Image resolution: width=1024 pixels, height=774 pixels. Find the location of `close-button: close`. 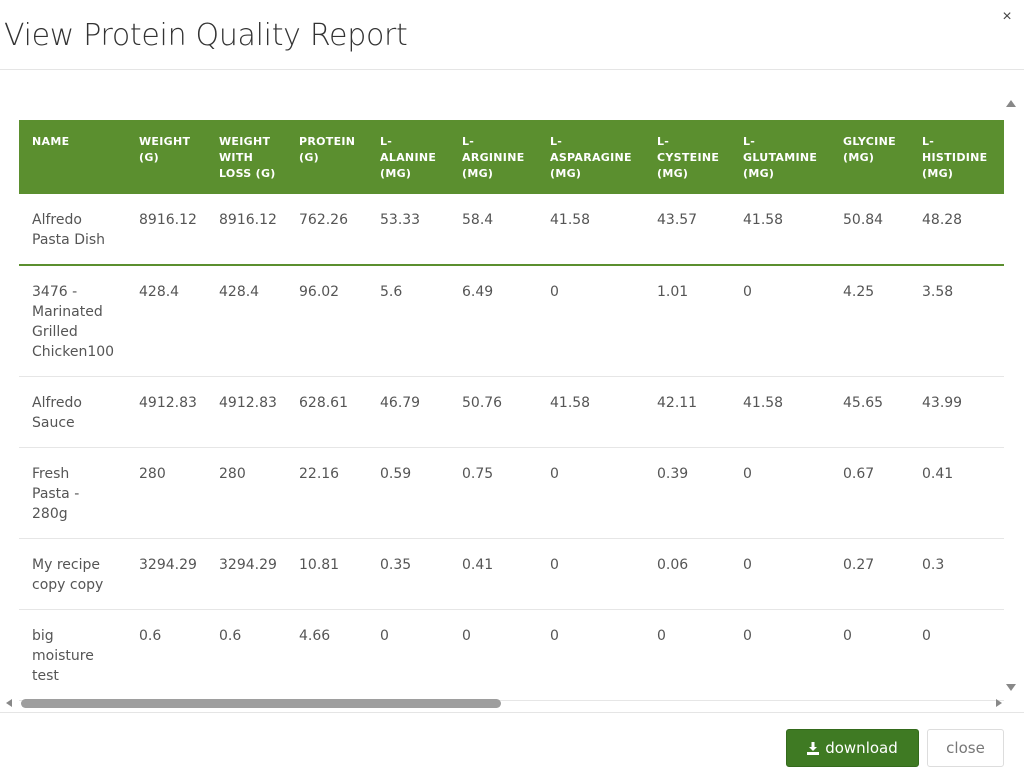

close-button: close is located at coordinates (965, 748).